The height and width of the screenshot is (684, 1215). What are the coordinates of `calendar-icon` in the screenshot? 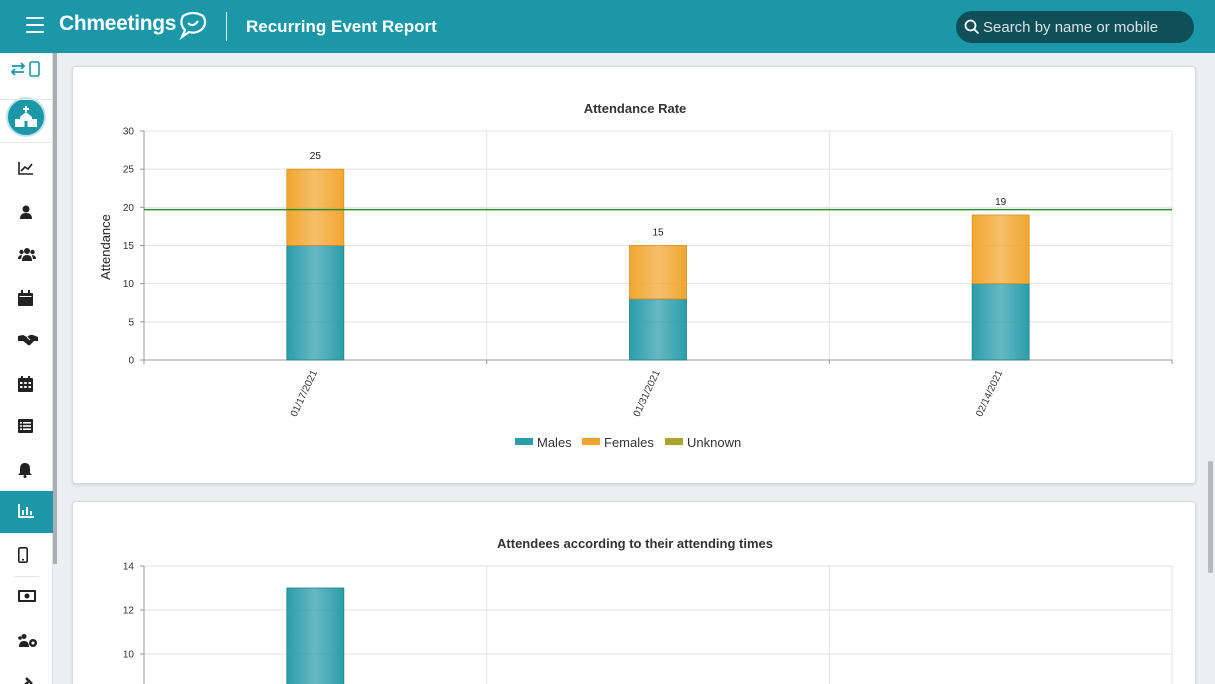 It's located at (25, 298).